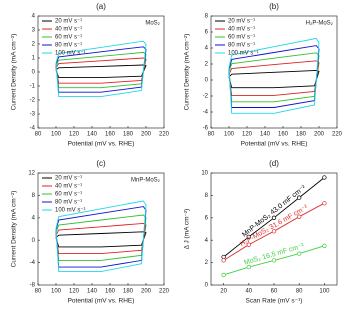 The width and height of the screenshot is (345, 313). I want to click on sample-label: MnP-MoS₂, so click(146, 181).